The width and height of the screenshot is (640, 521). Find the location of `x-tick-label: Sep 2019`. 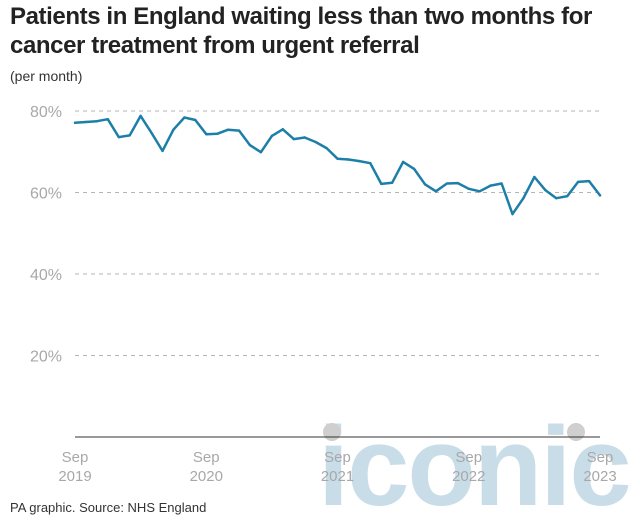

x-tick-label: Sep 2019 is located at coordinates (74, 467).